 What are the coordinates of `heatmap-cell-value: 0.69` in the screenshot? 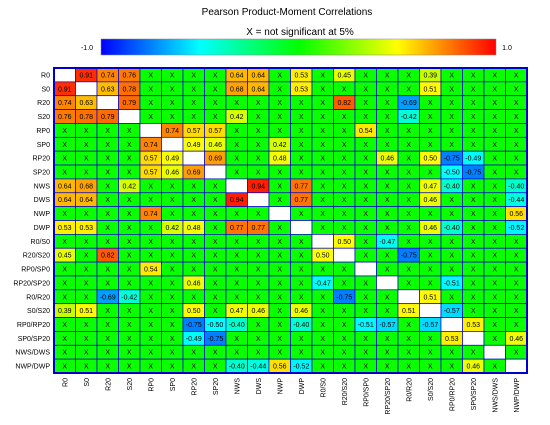 It's located at (194, 172).